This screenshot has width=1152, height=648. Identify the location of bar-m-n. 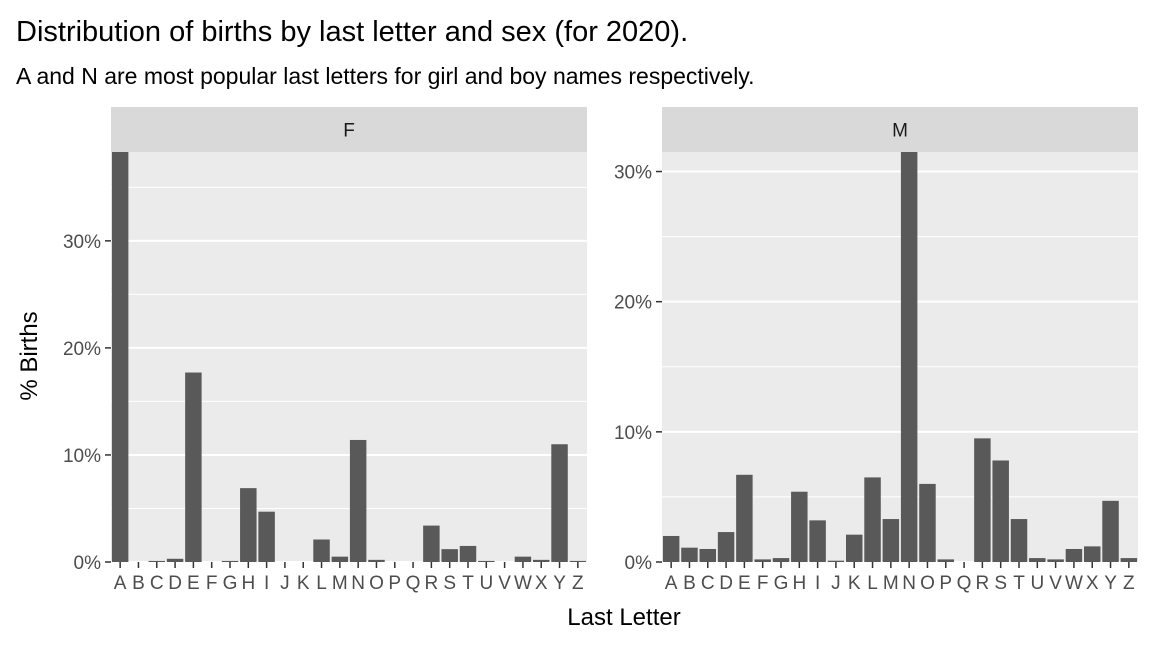
(909, 357).